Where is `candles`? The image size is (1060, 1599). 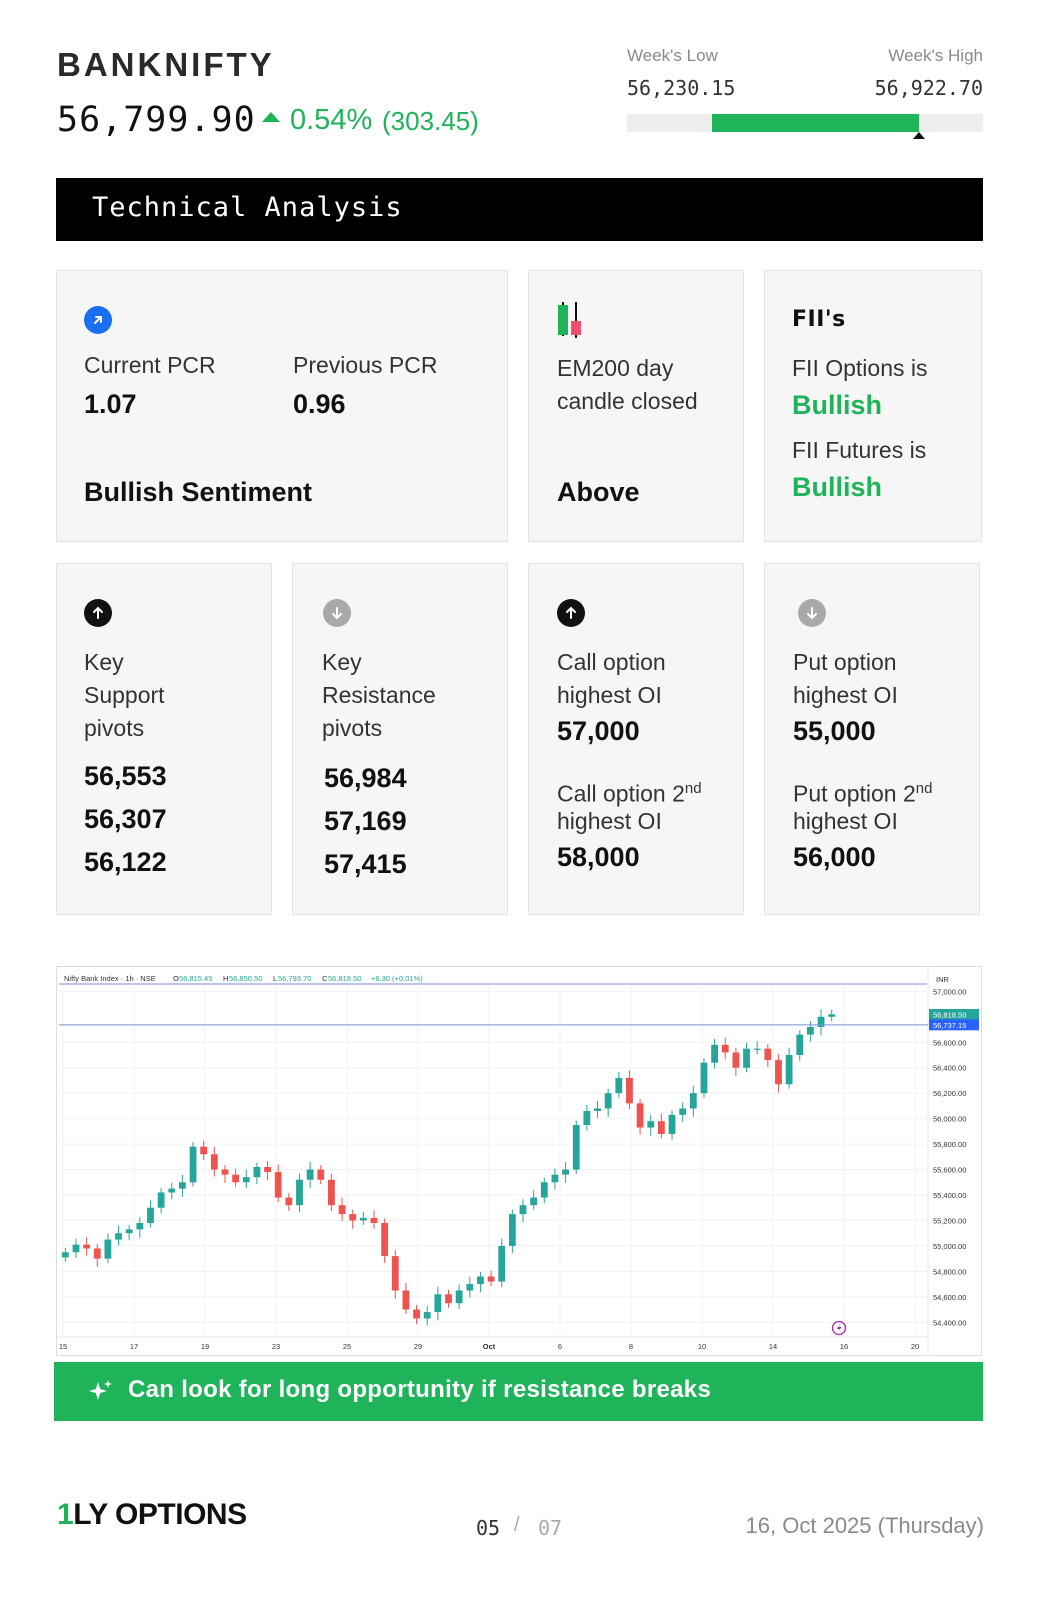 candles is located at coordinates (448, 1167).